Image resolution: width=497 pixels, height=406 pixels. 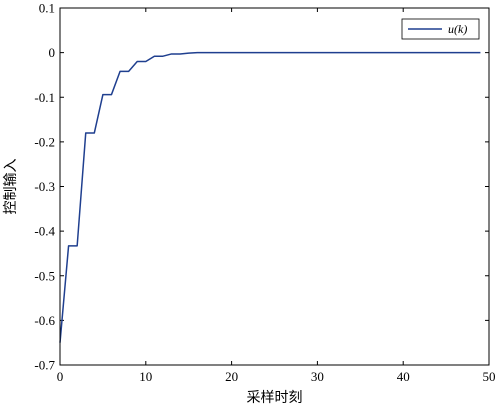 I want to click on x-tick-label: 0, so click(x=60, y=376).